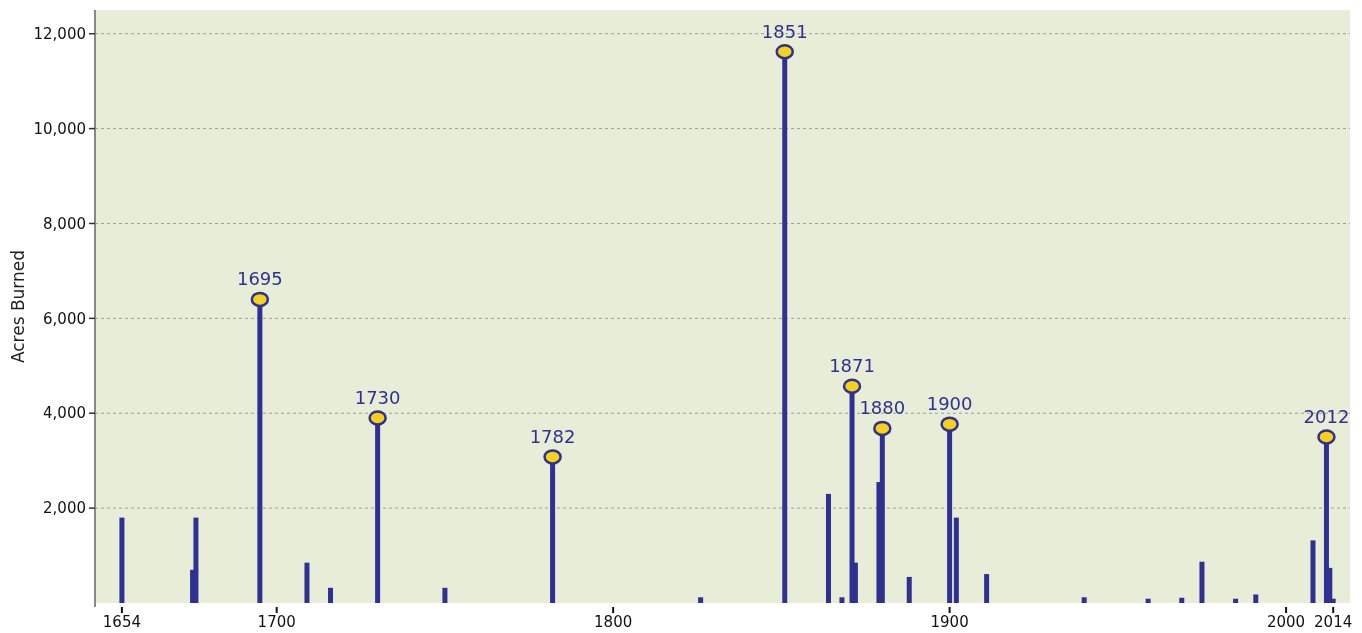 Image resolution: width=1362 pixels, height=633 pixels. I want to click on y-tick-label: 10,000, so click(59, 128).